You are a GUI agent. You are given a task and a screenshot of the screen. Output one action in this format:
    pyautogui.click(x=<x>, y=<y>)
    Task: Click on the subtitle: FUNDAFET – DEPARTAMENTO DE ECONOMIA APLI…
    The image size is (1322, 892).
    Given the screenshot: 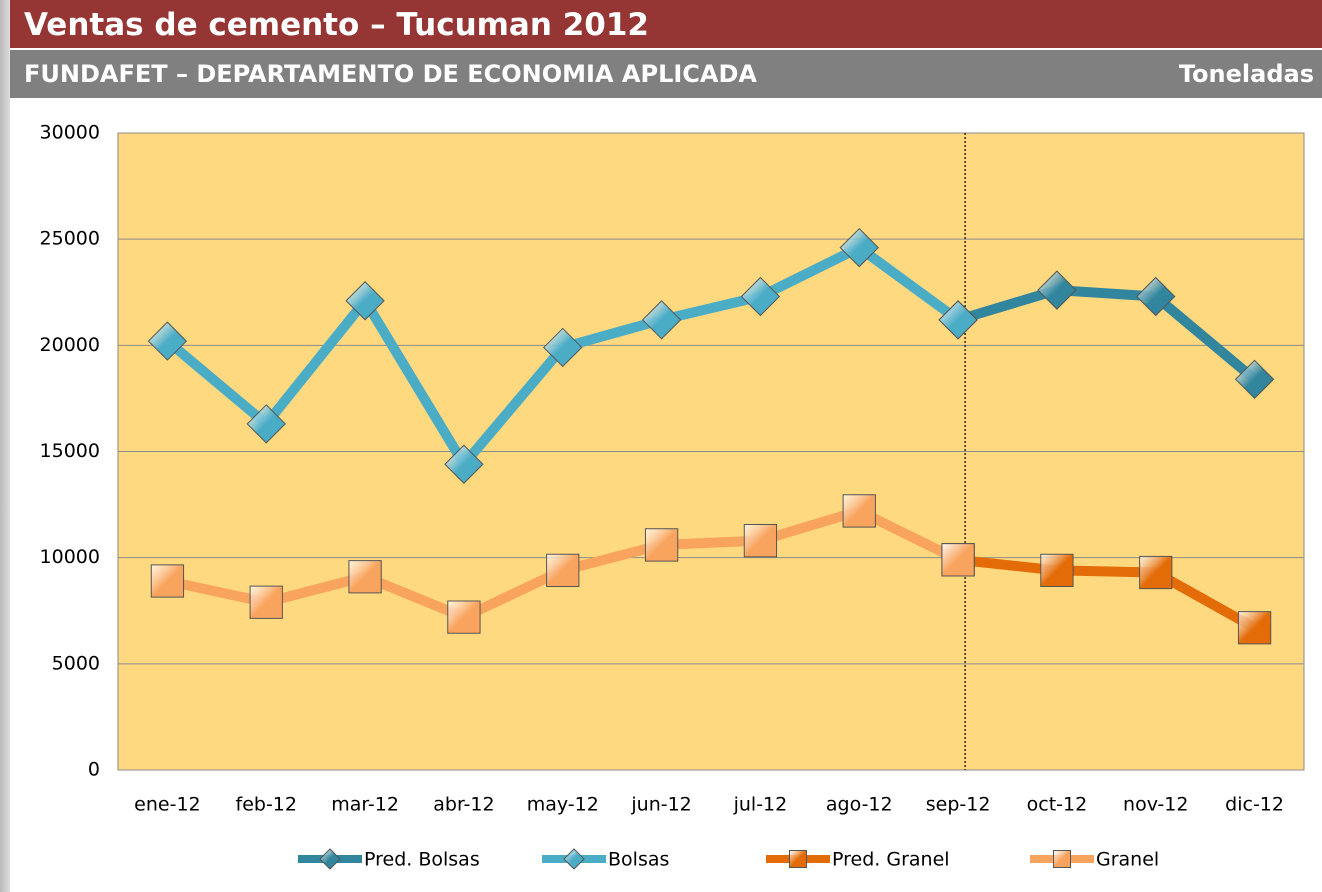 What is the action you would take?
    pyautogui.click(x=390, y=74)
    